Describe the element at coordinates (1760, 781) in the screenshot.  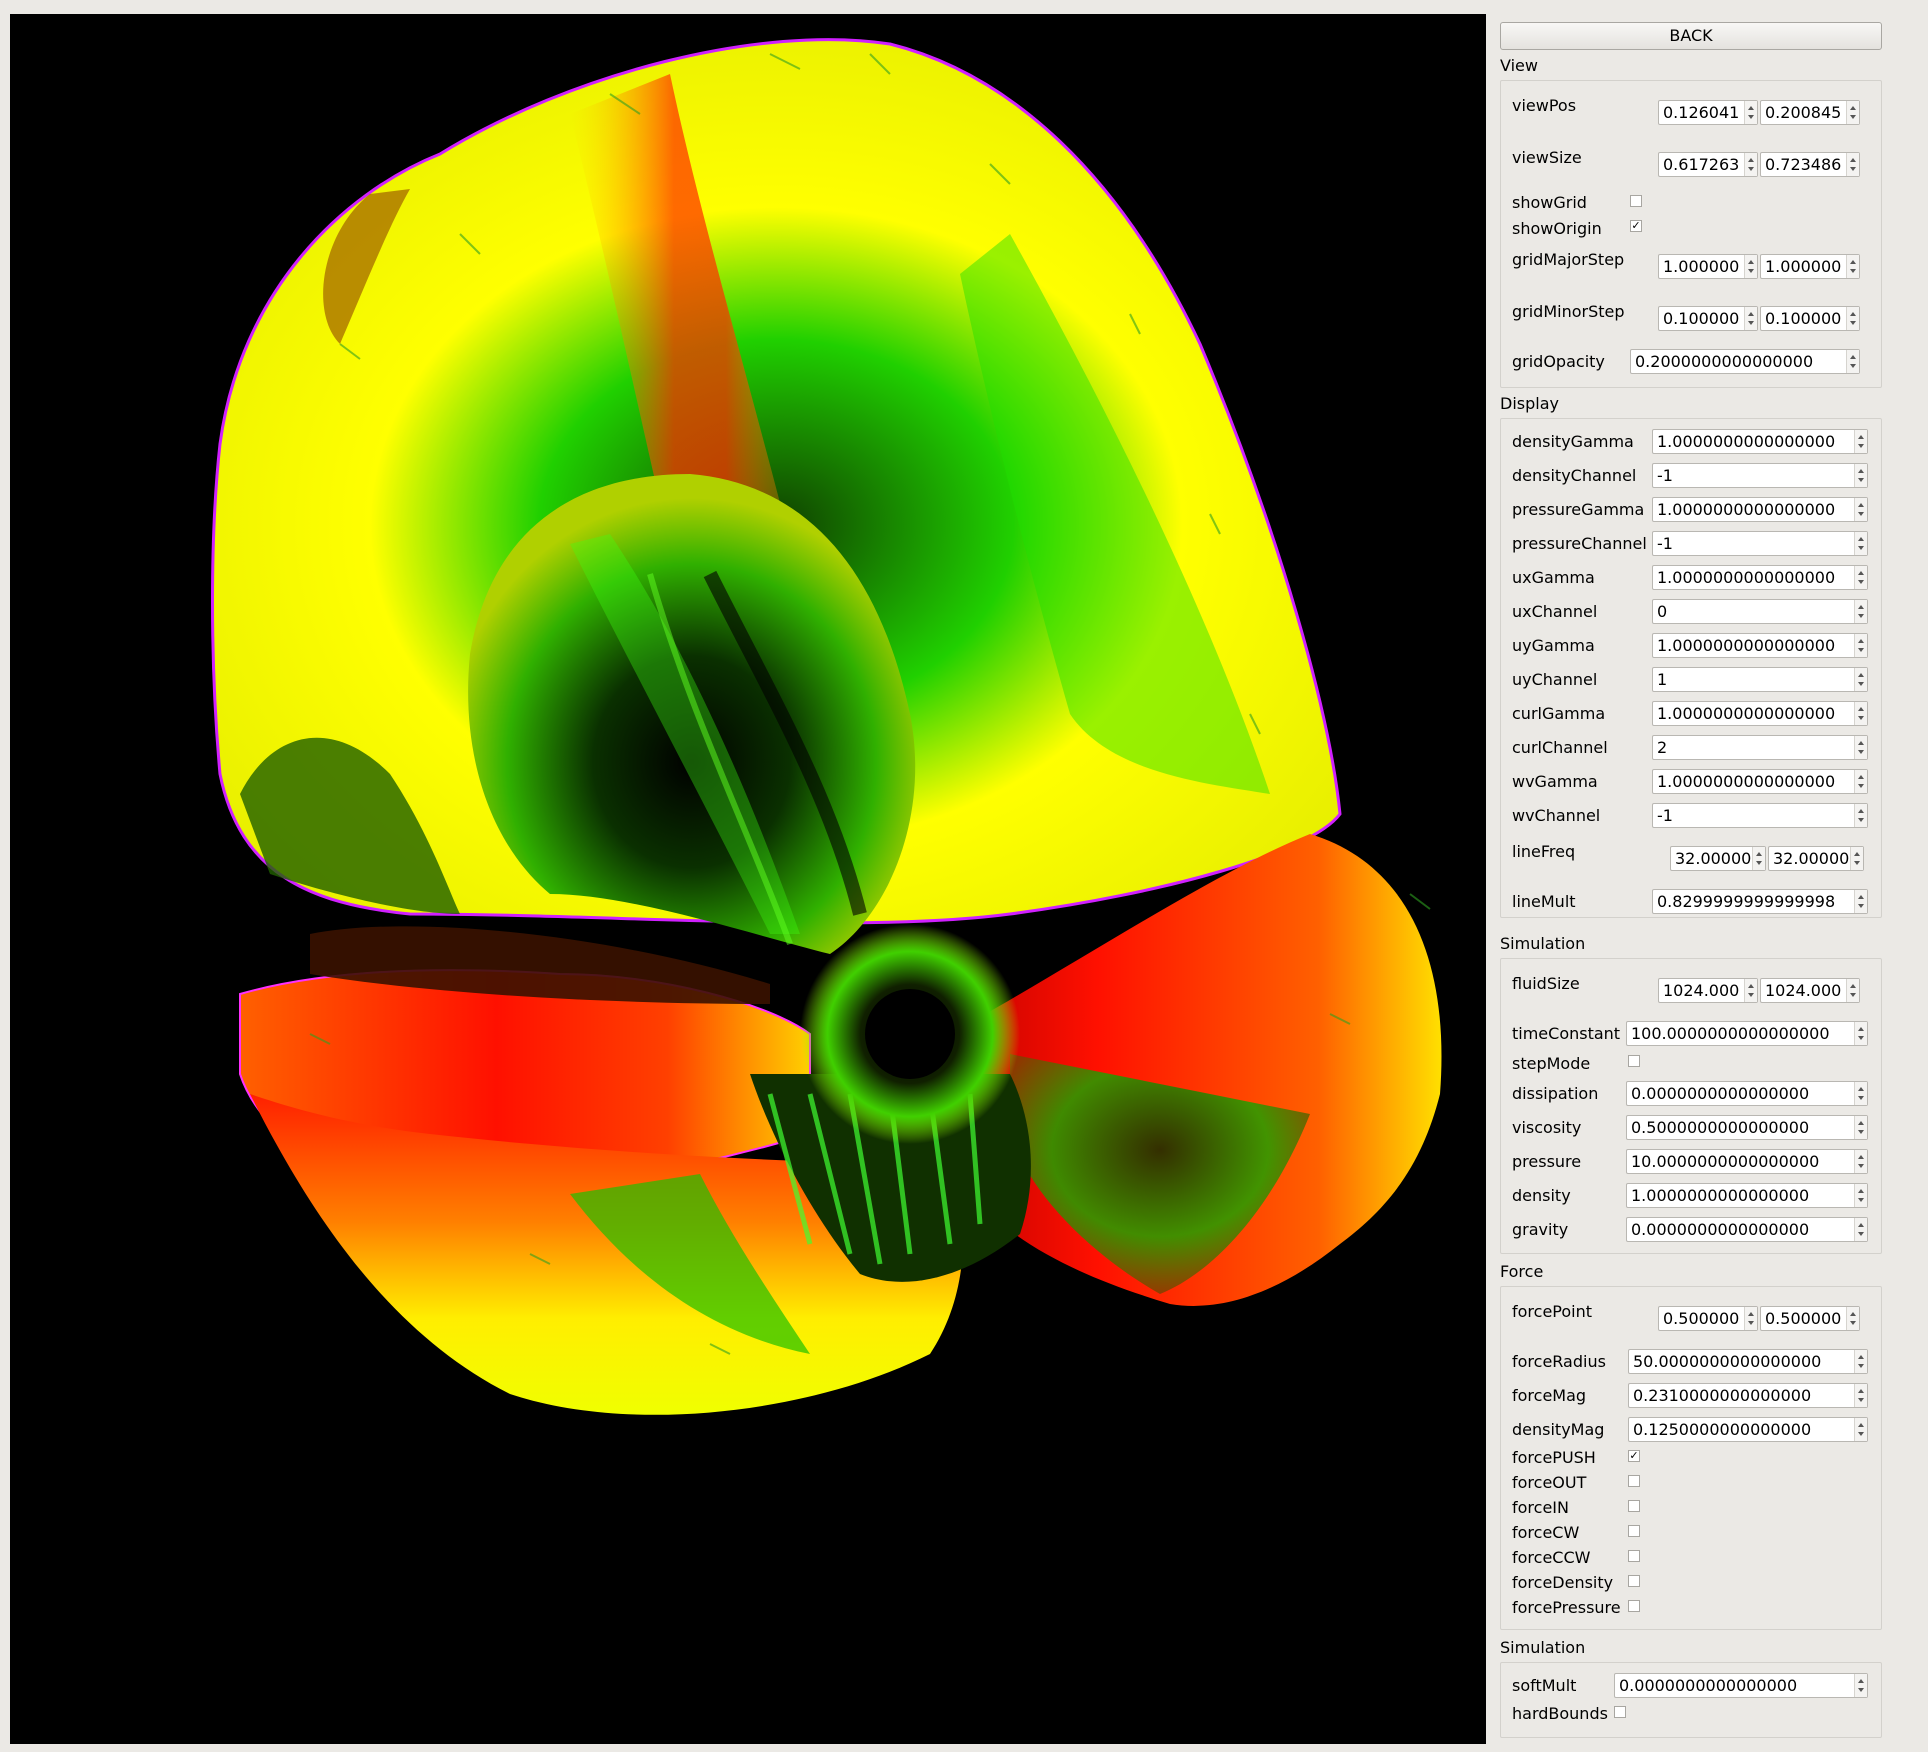
I see `wvgamma-spinbox: 1.0000000000000000` at that location.